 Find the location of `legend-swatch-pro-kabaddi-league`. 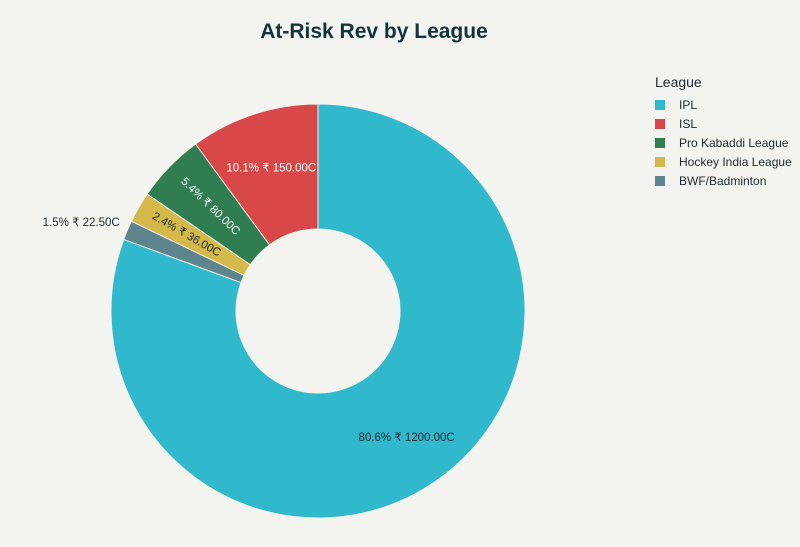

legend-swatch-pro-kabaddi-league is located at coordinates (660, 142).